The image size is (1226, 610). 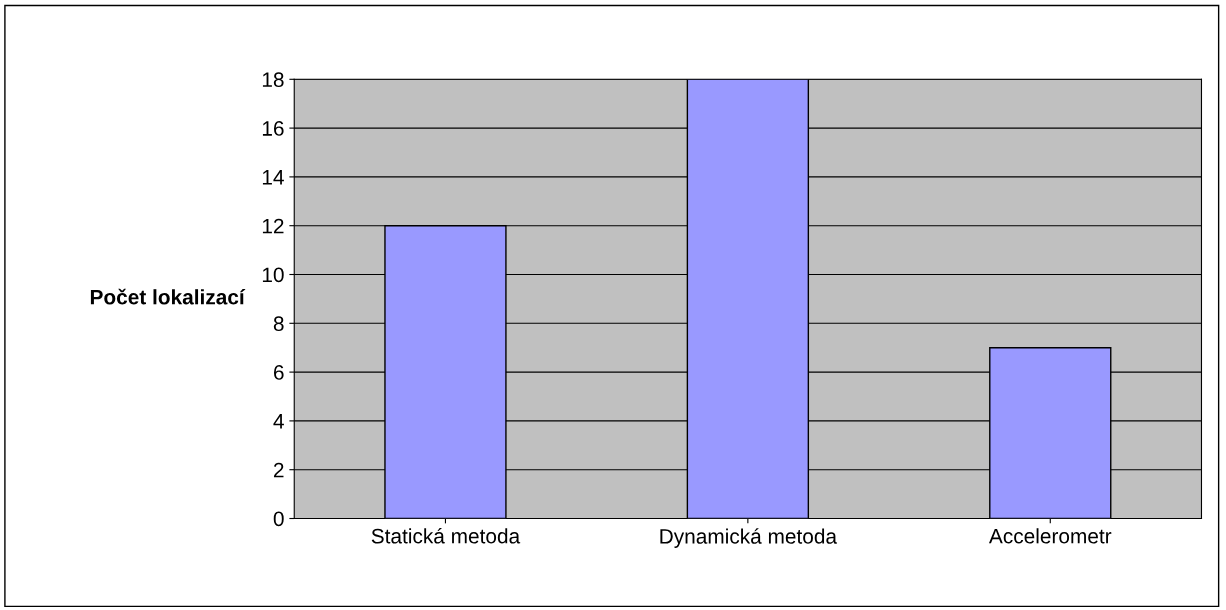 I want to click on y-tick-label: 14, so click(x=273, y=177).